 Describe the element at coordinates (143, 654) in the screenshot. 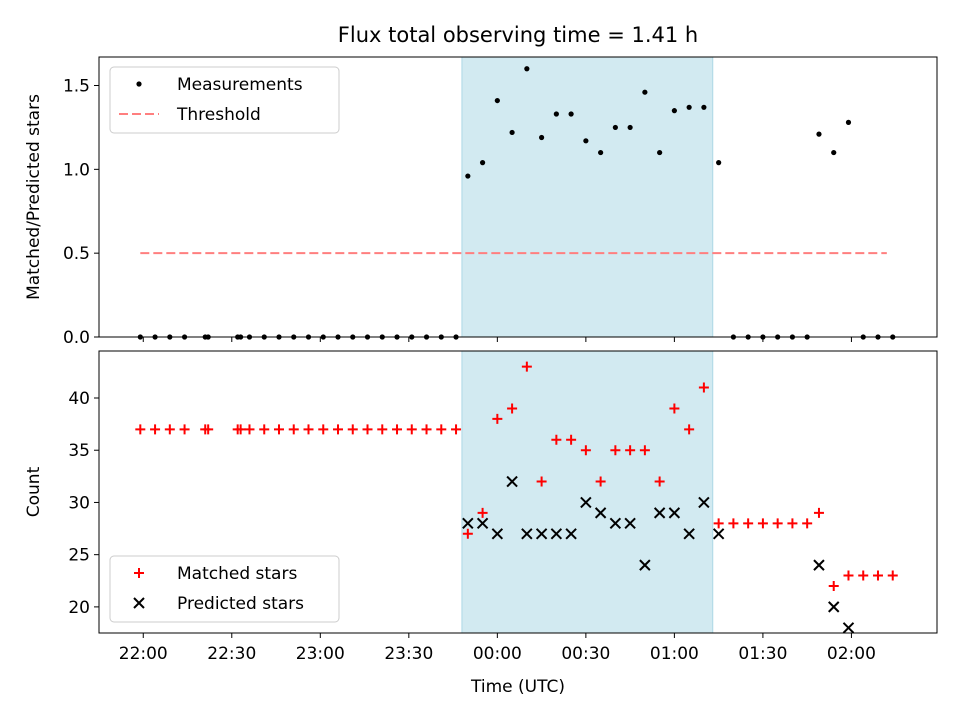

I see `x-tick-label: 22:00` at that location.